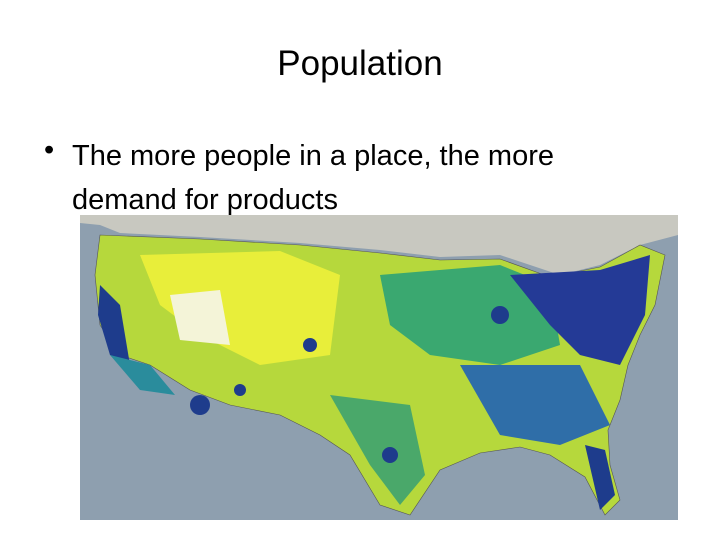  What do you see at coordinates (600, 477) in the screenshot?
I see `florida` at bounding box center [600, 477].